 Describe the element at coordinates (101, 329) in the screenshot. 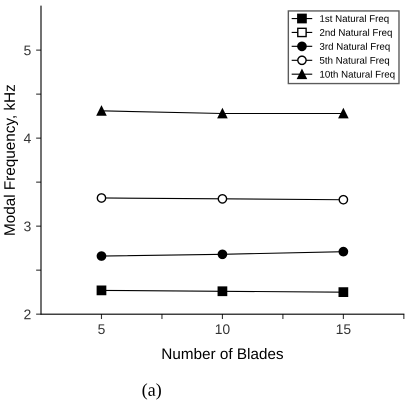

I see `x-tick-label: 5` at that location.